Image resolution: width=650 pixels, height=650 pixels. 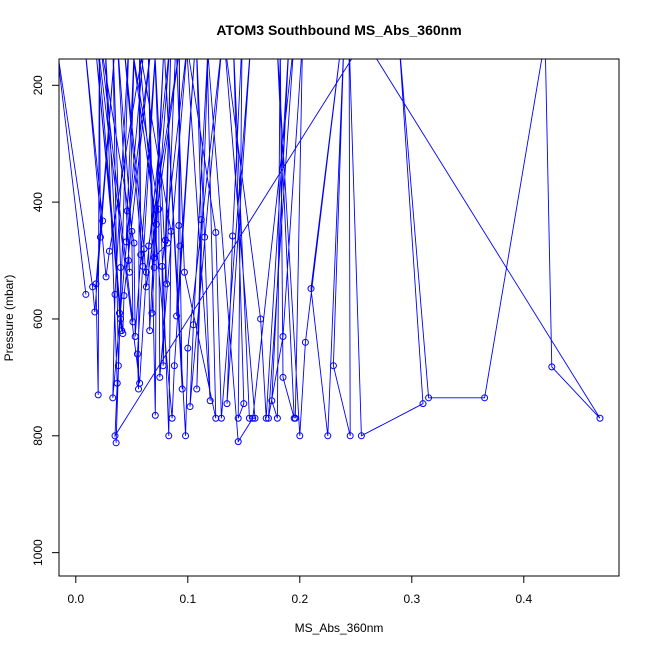 What do you see at coordinates (38, 435) in the screenshot?
I see `y-tick-label: 800` at bounding box center [38, 435].